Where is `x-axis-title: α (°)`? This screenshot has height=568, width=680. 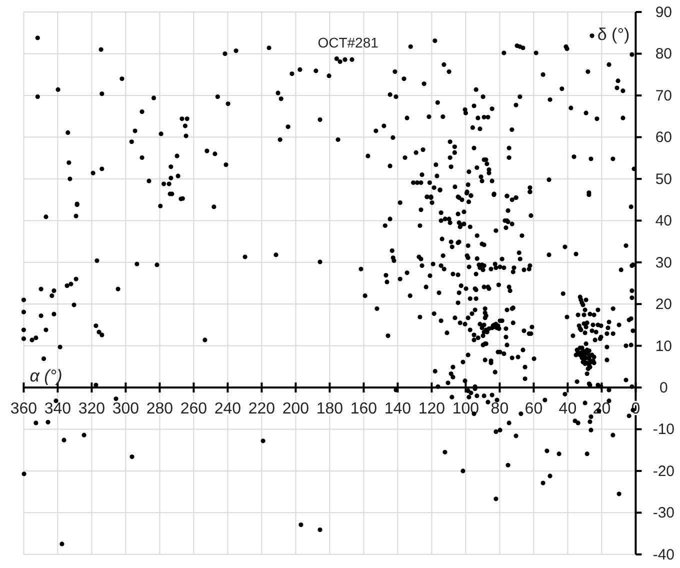
x-axis-title: α (°) is located at coordinates (46, 376).